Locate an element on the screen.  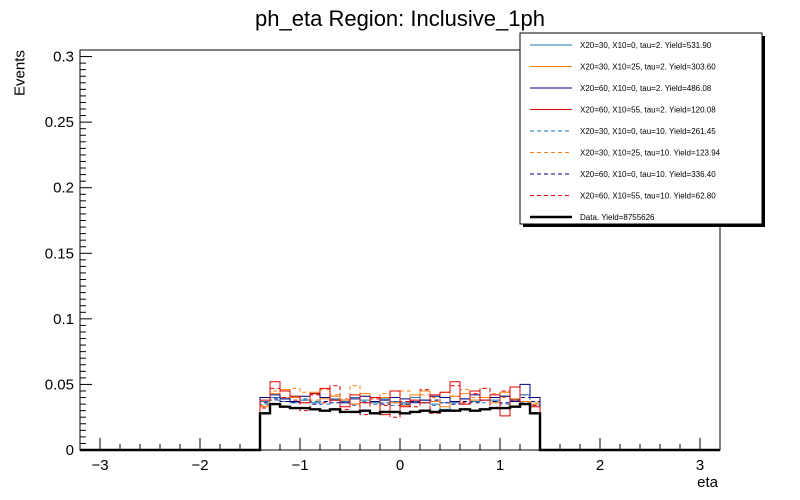
legend-label-1: X20=30, X10=25, tau=2. Yield=303.60 is located at coordinates (648, 67).